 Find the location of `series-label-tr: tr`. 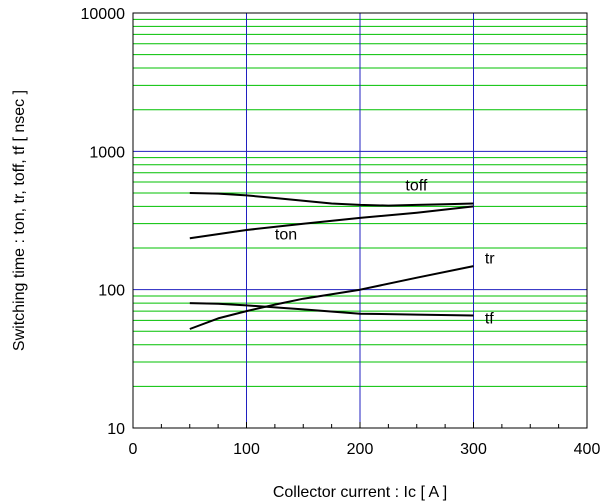

series-label-tr: tr is located at coordinates (490, 258).